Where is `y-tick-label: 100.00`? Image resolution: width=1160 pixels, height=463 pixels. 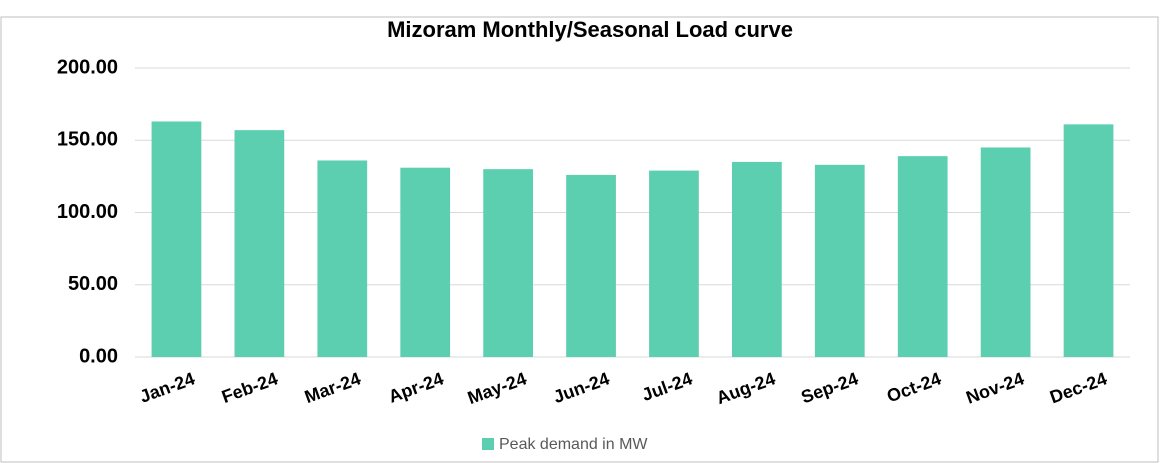 y-tick-label: 100.00 is located at coordinates (87, 212).